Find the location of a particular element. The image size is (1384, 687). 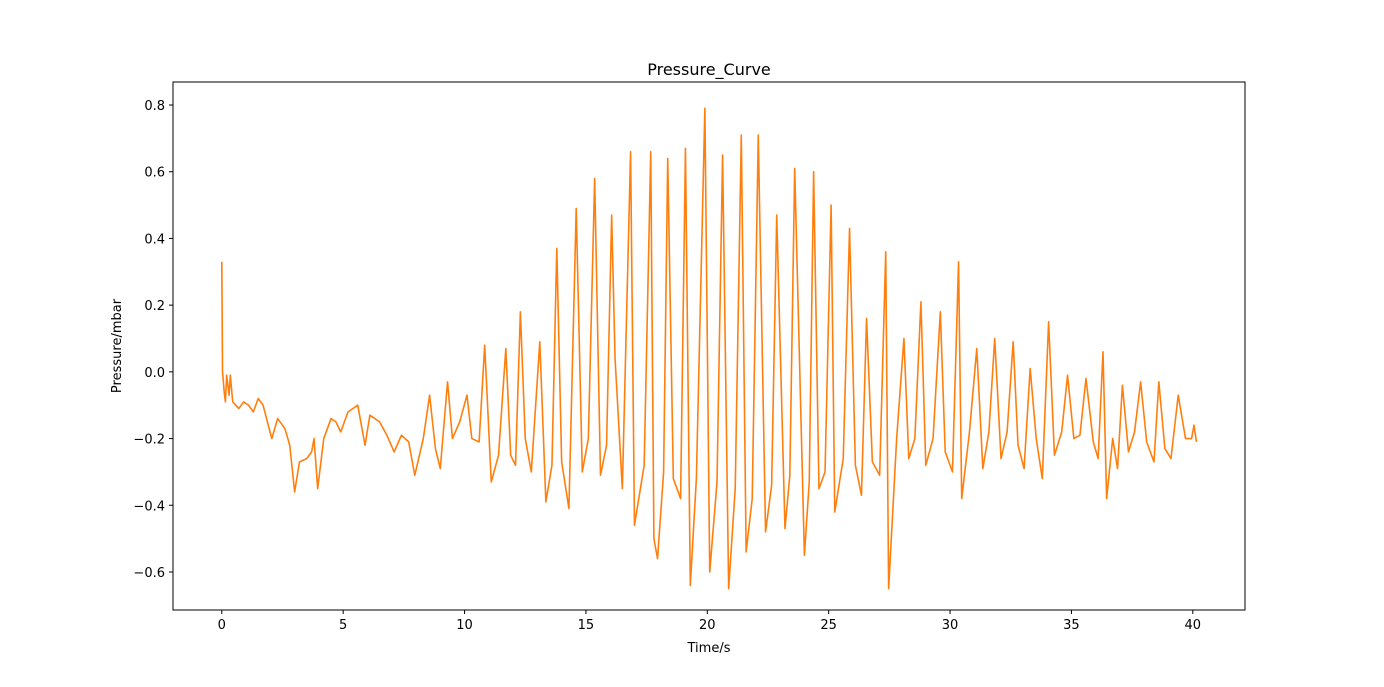

x-tick-label: 35 is located at coordinates (1071, 625).